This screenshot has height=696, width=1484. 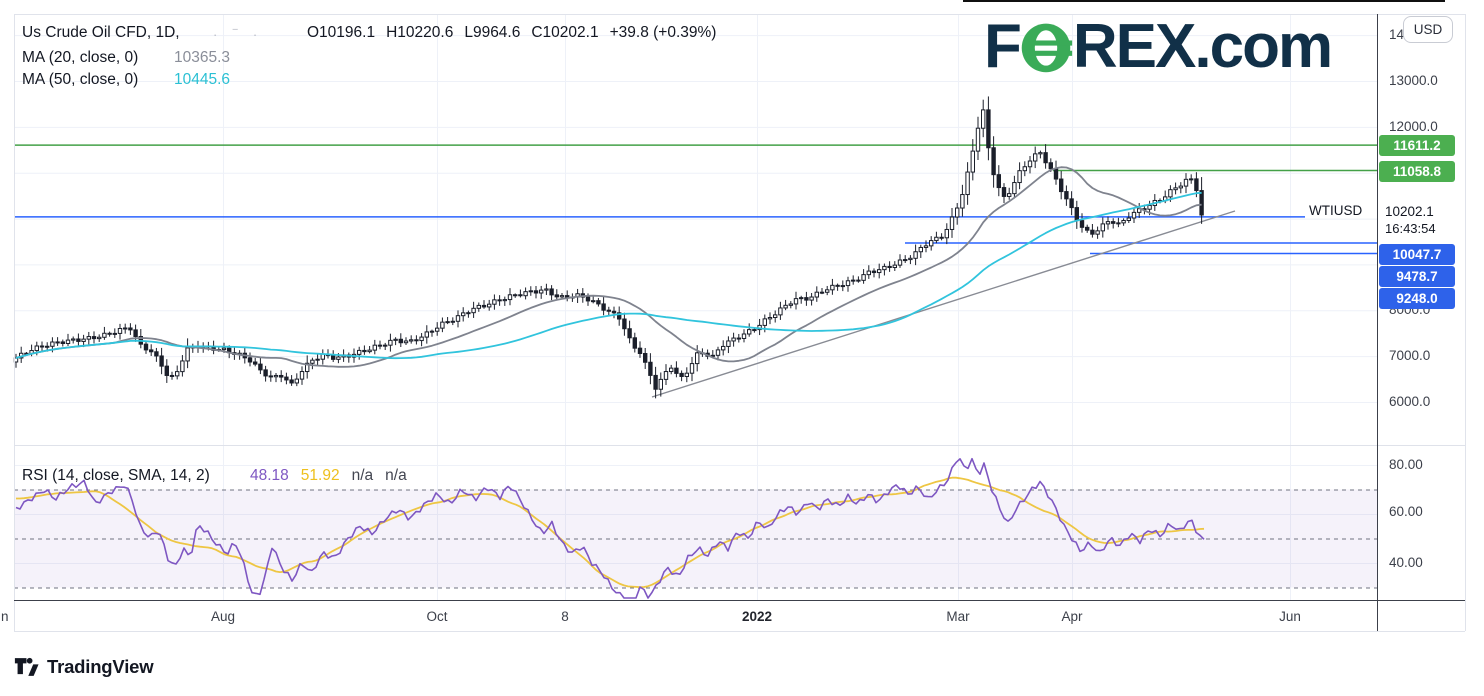 What do you see at coordinates (437, 616) in the screenshot?
I see `time-axis-label: Oct` at bounding box center [437, 616].